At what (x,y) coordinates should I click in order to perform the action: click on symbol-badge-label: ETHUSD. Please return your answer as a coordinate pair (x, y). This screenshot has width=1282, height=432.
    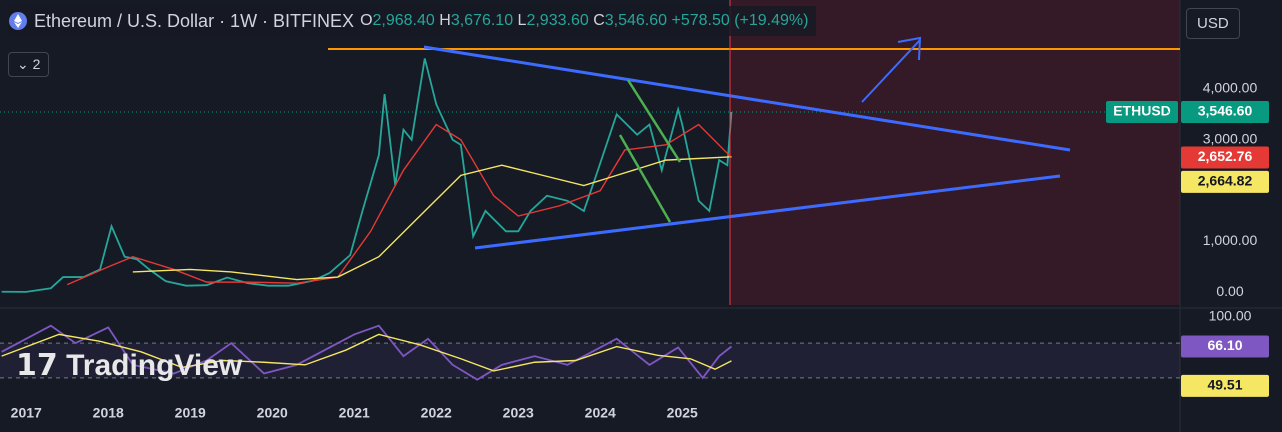
    Looking at the image, I should click on (1142, 111).